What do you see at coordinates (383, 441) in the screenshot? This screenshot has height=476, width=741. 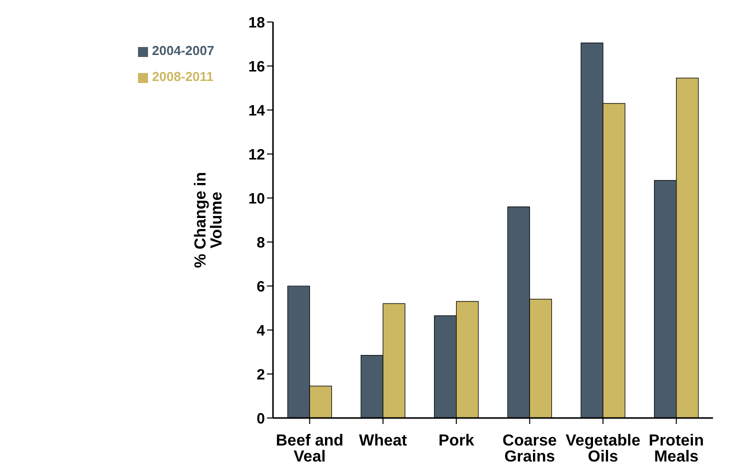 I see `x-tick-label: Wheat` at bounding box center [383, 441].